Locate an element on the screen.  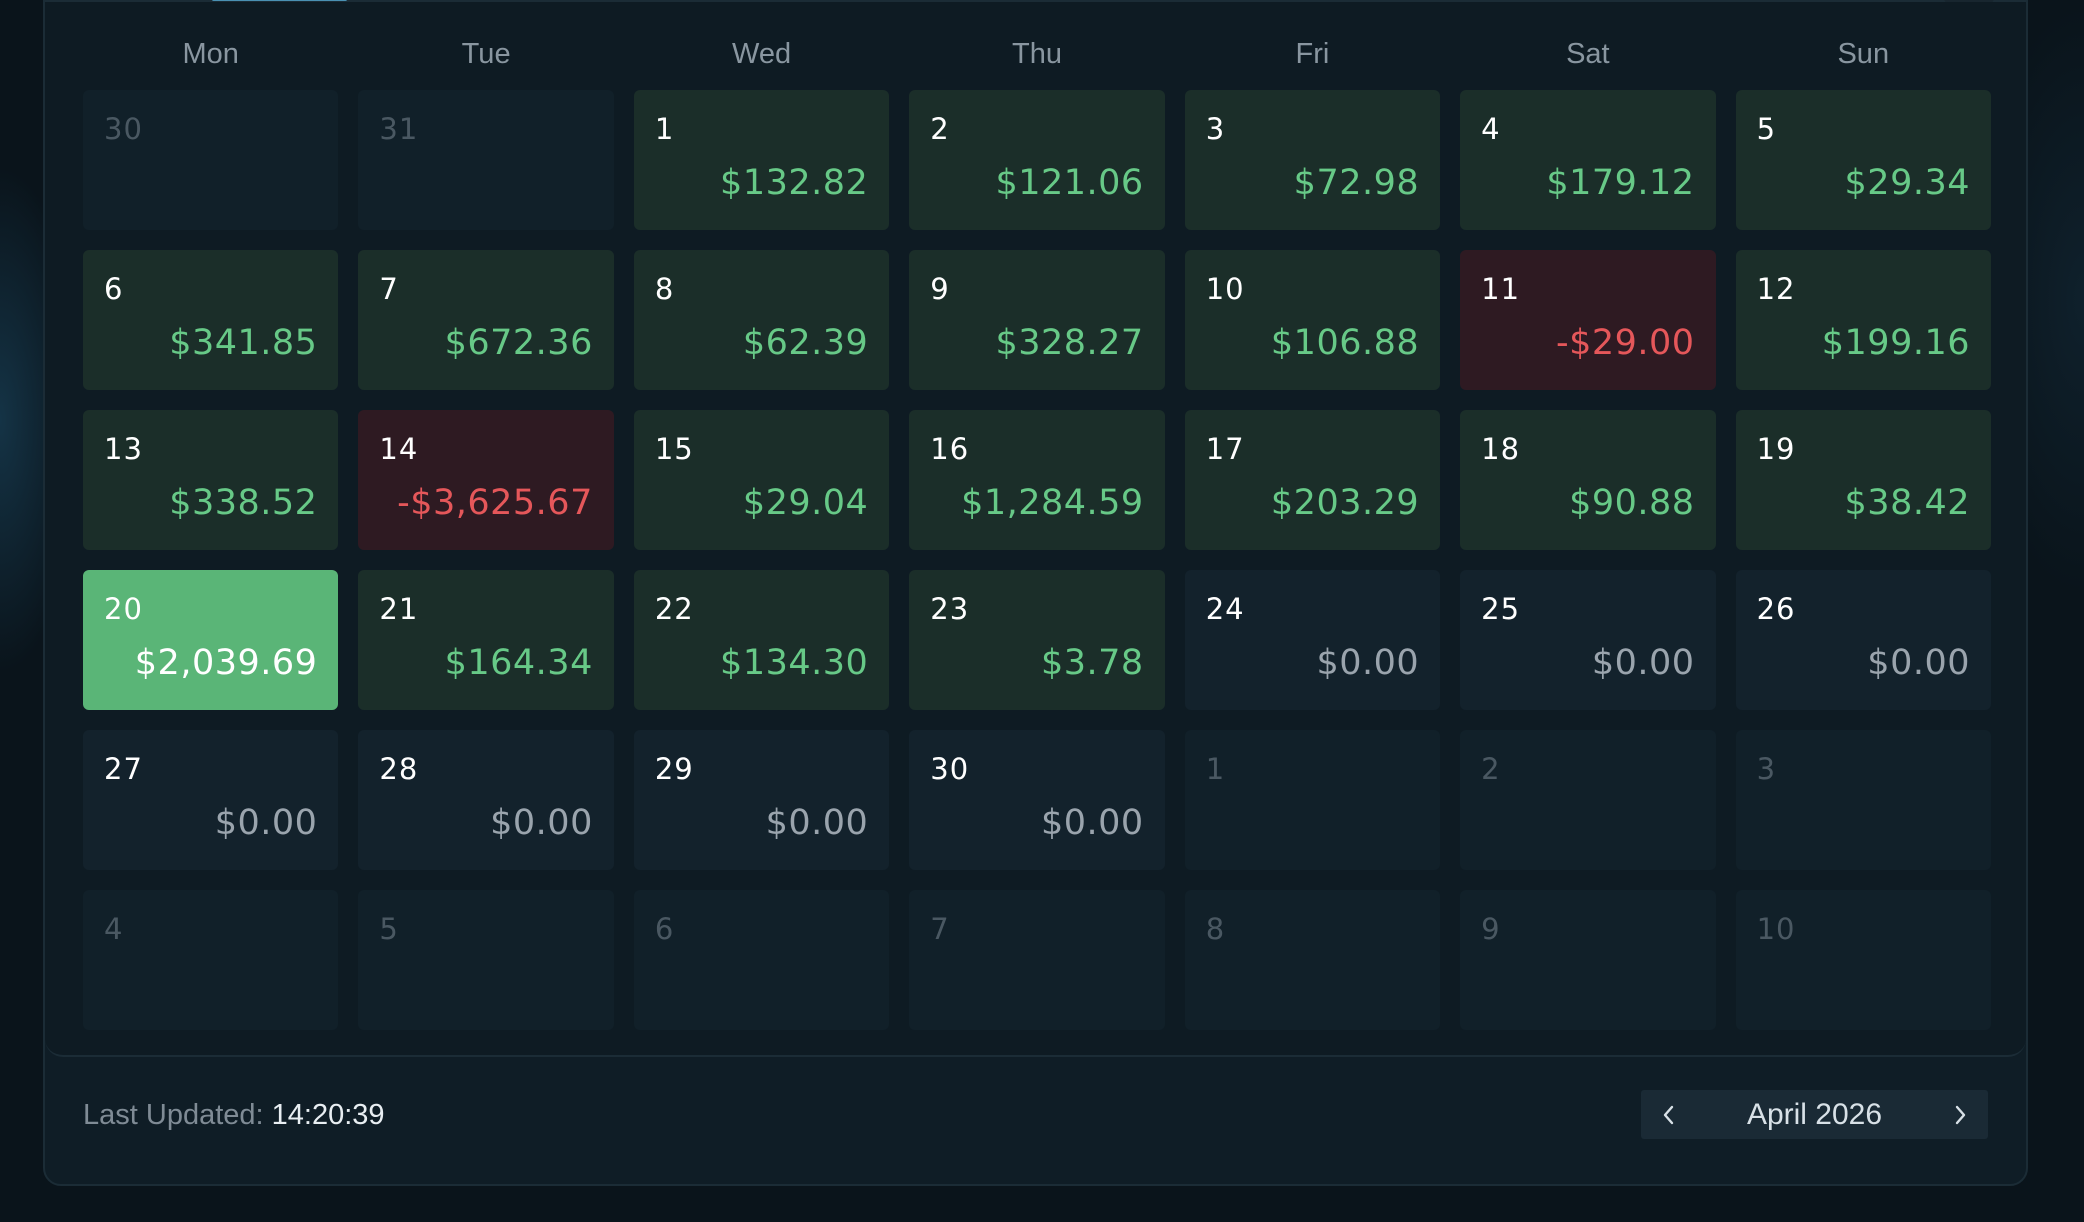
day-pnl-amount: $199.16 is located at coordinates (1895, 343).